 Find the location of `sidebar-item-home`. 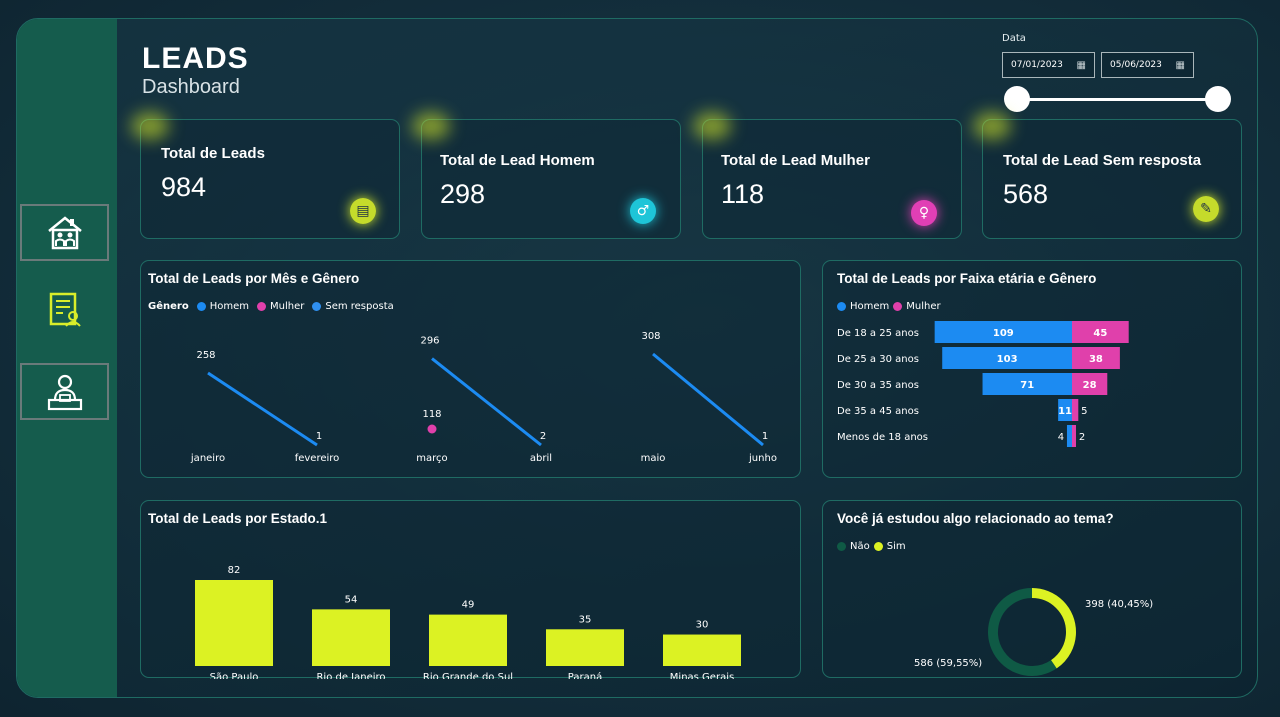

sidebar-item-home is located at coordinates (64, 232).